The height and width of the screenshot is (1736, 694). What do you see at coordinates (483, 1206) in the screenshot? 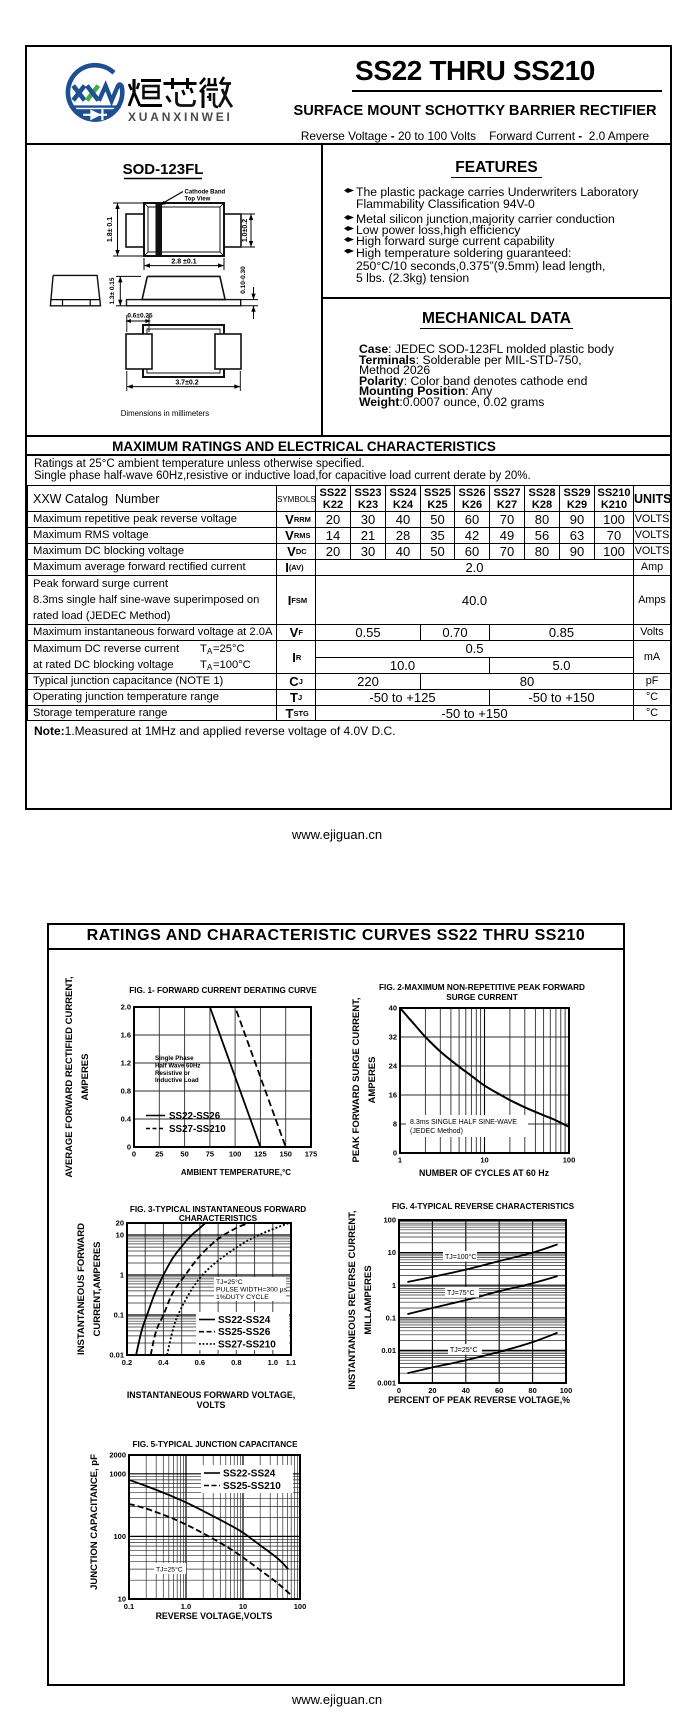
I see `svg-text:FIG. 4-TYPICAL REVERSE CHARACT: FIG. 4-TYPICAL REVERSE CHARACTERISTICS` at bounding box center [483, 1206].